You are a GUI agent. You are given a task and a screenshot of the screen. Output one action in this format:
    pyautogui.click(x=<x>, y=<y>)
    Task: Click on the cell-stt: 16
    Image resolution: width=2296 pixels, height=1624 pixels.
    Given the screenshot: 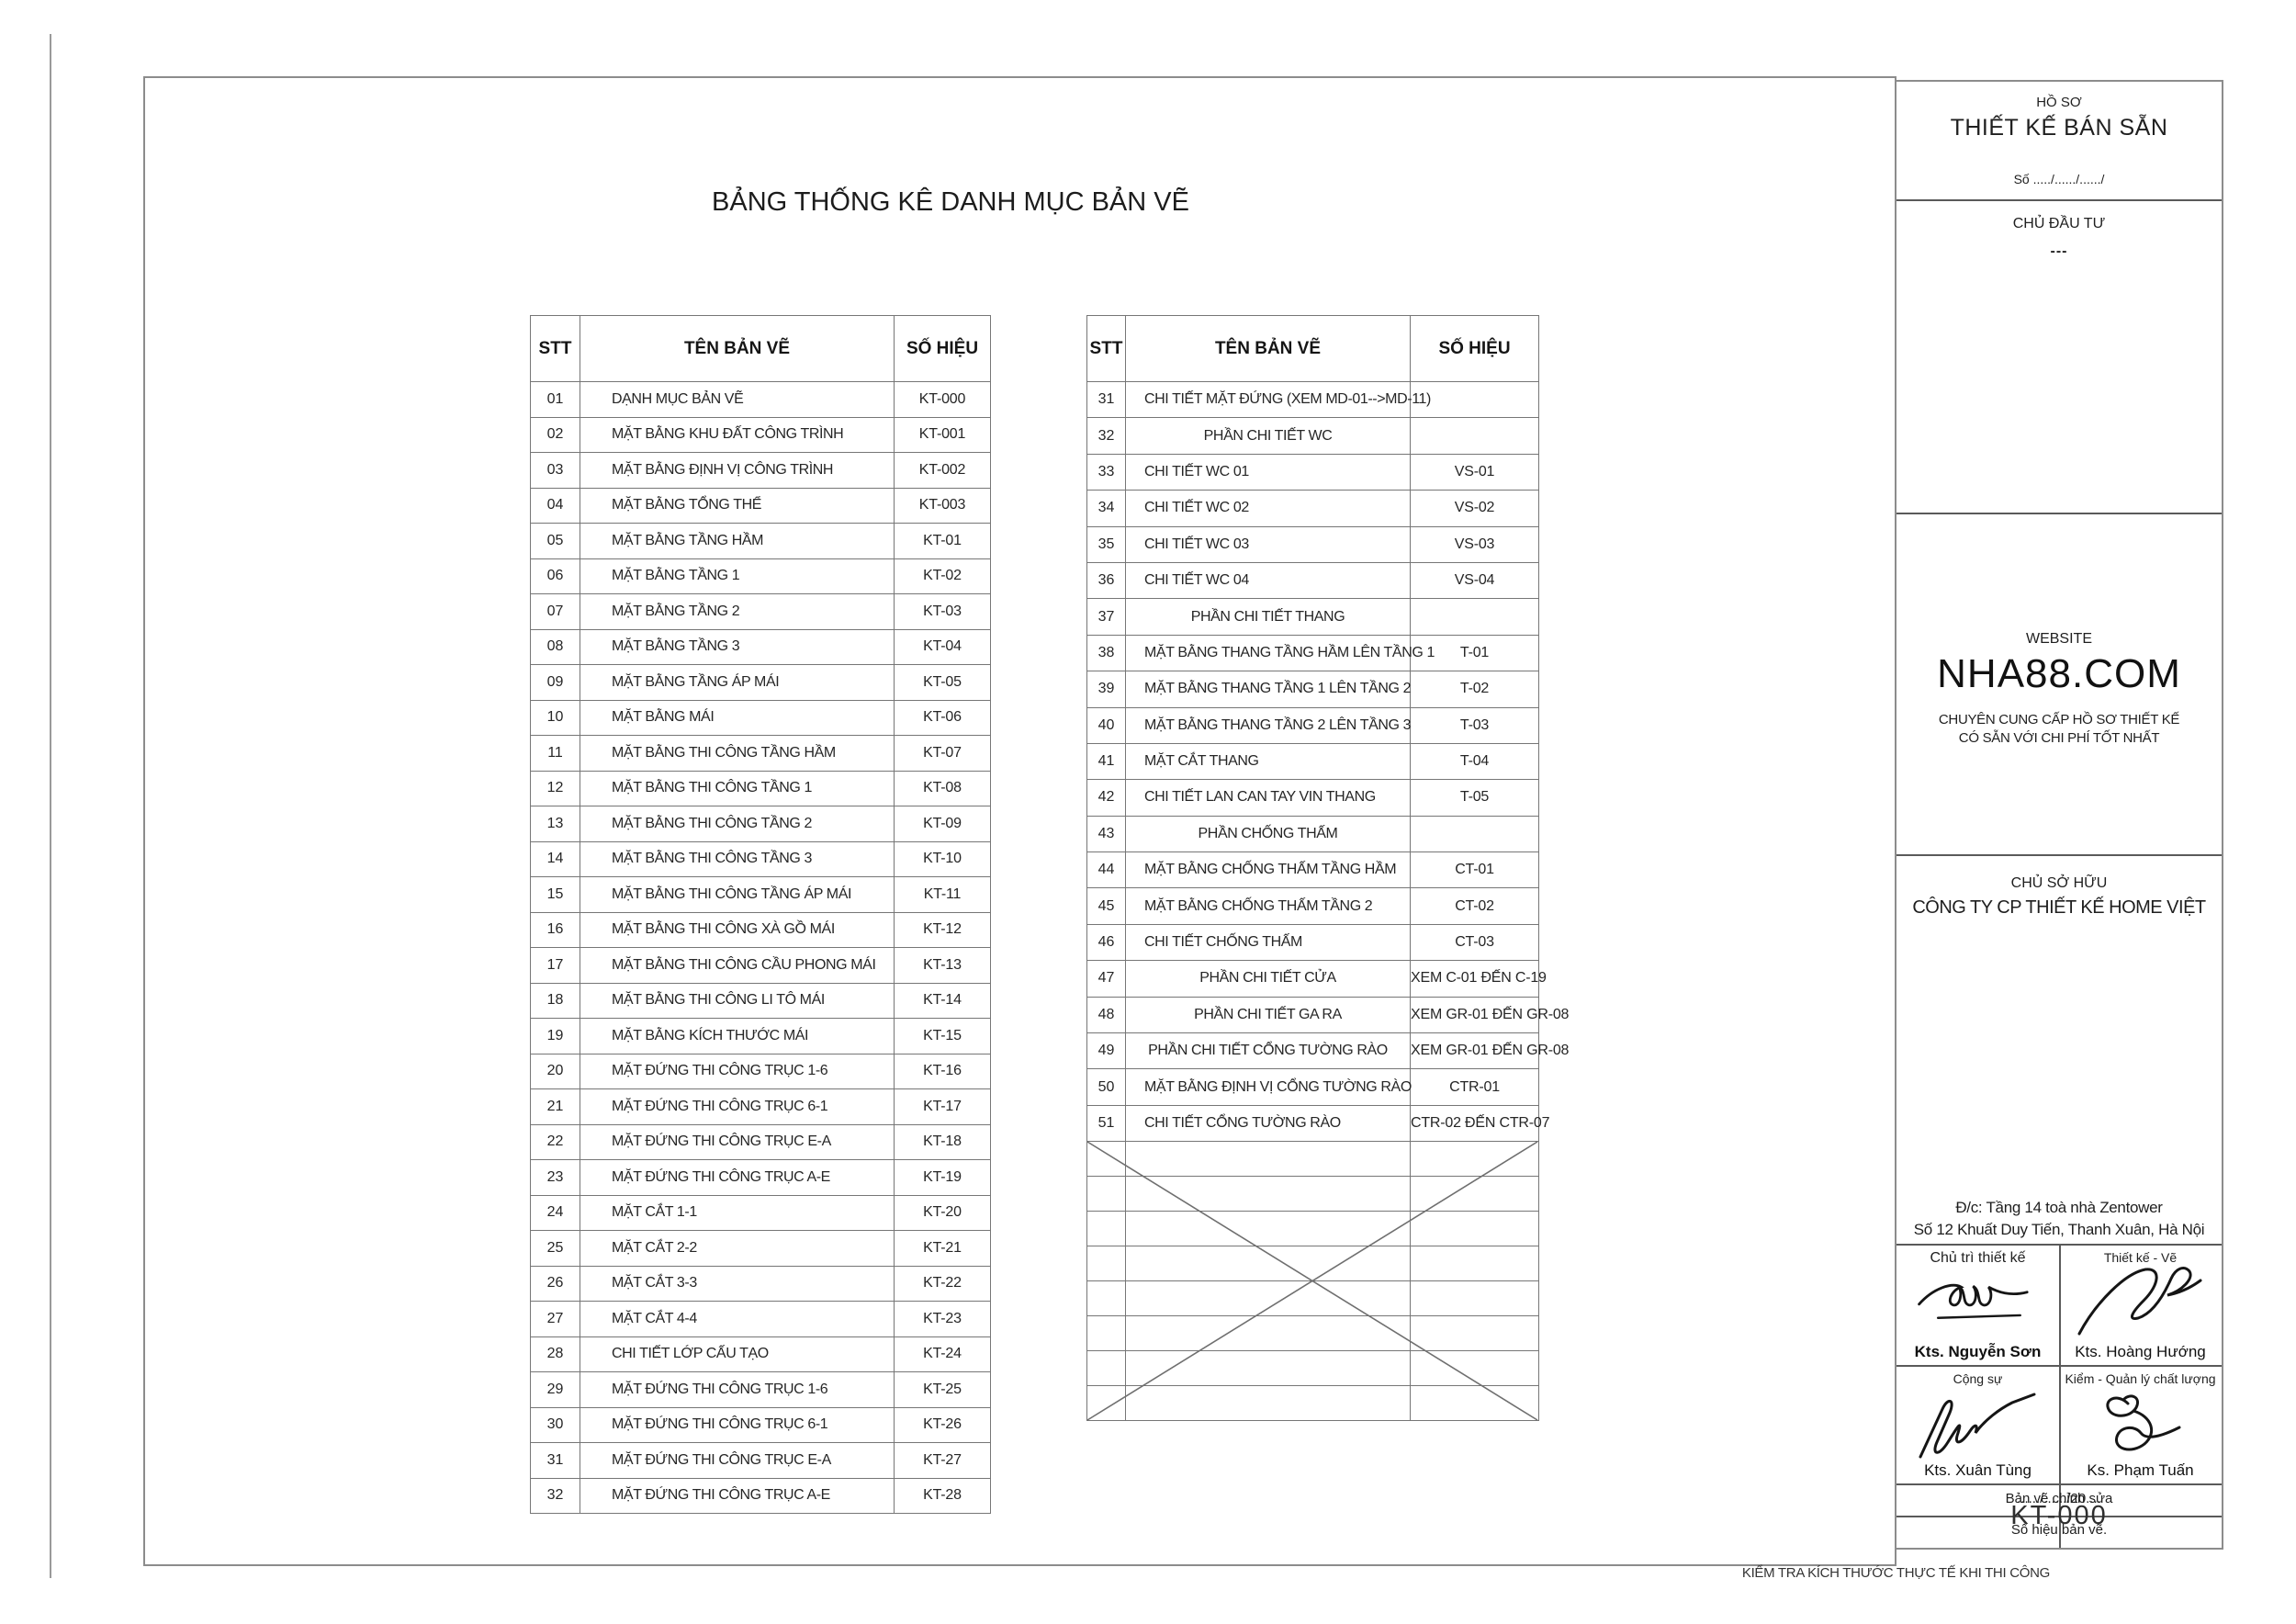 What is the action you would take?
    pyautogui.click(x=555, y=929)
    